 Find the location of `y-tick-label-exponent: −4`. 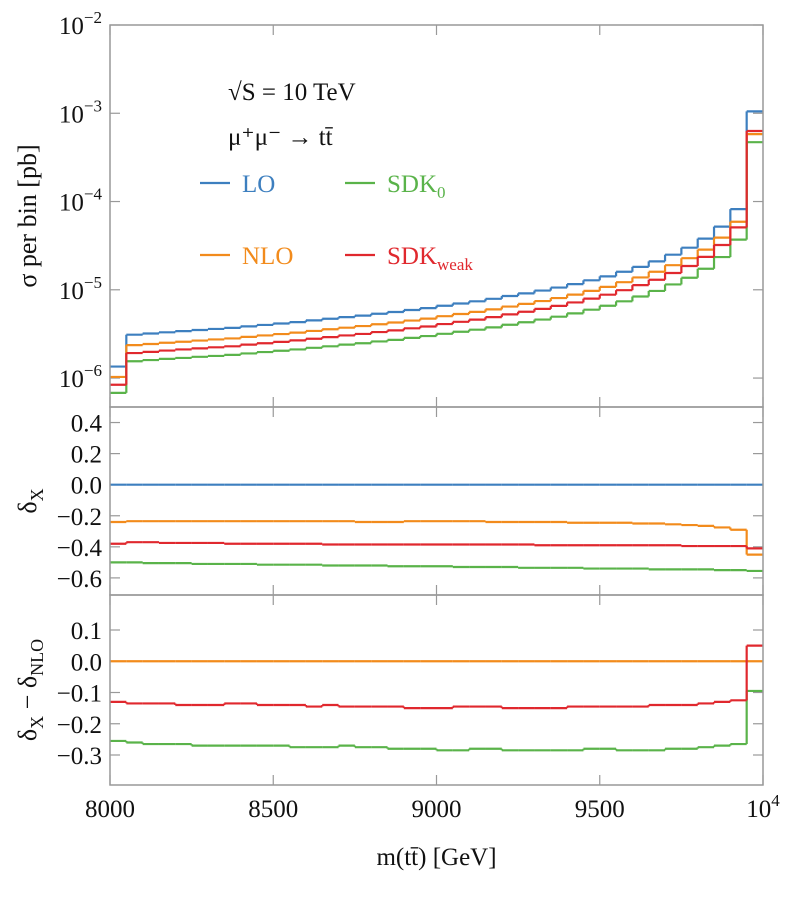

y-tick-label-exponent: −4 is located at coordinates (93, 194).